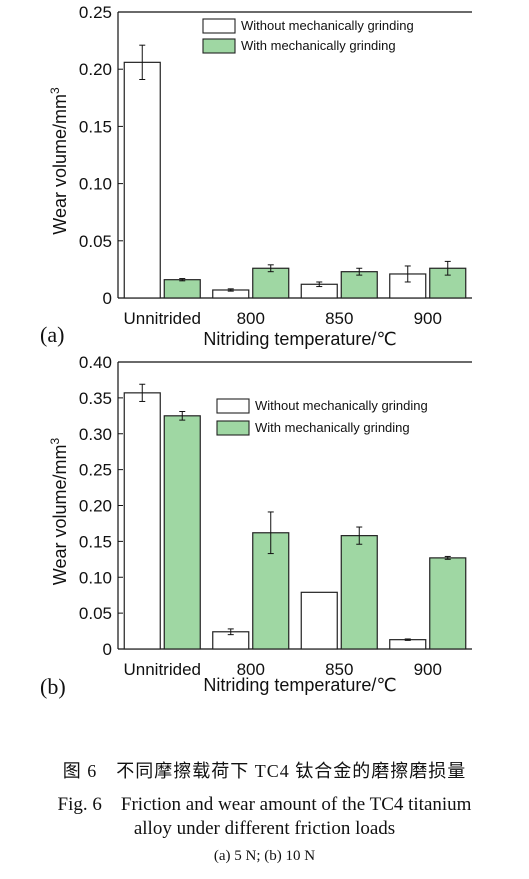 The width and height of the screenshot is (529, 879). Describe the element at coordinates (59, 511) in the screenshot. I see `chart-b-y-axis-title: Wear volume/mm3` at that location.